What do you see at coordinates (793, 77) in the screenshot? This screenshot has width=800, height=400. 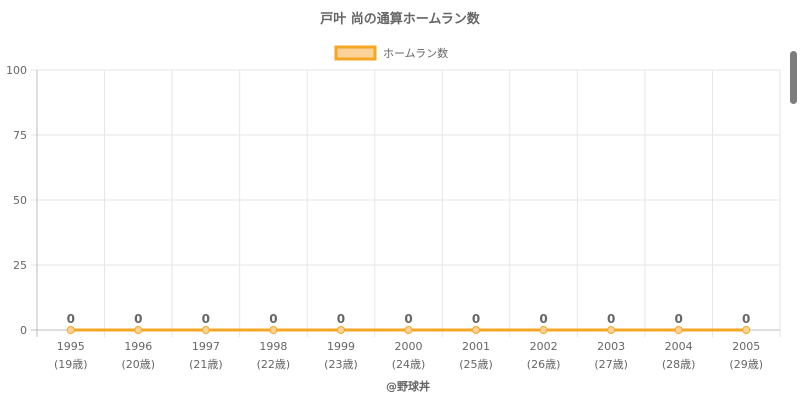 I see `scrollbar-thumb` at bounding box center [793, 77].